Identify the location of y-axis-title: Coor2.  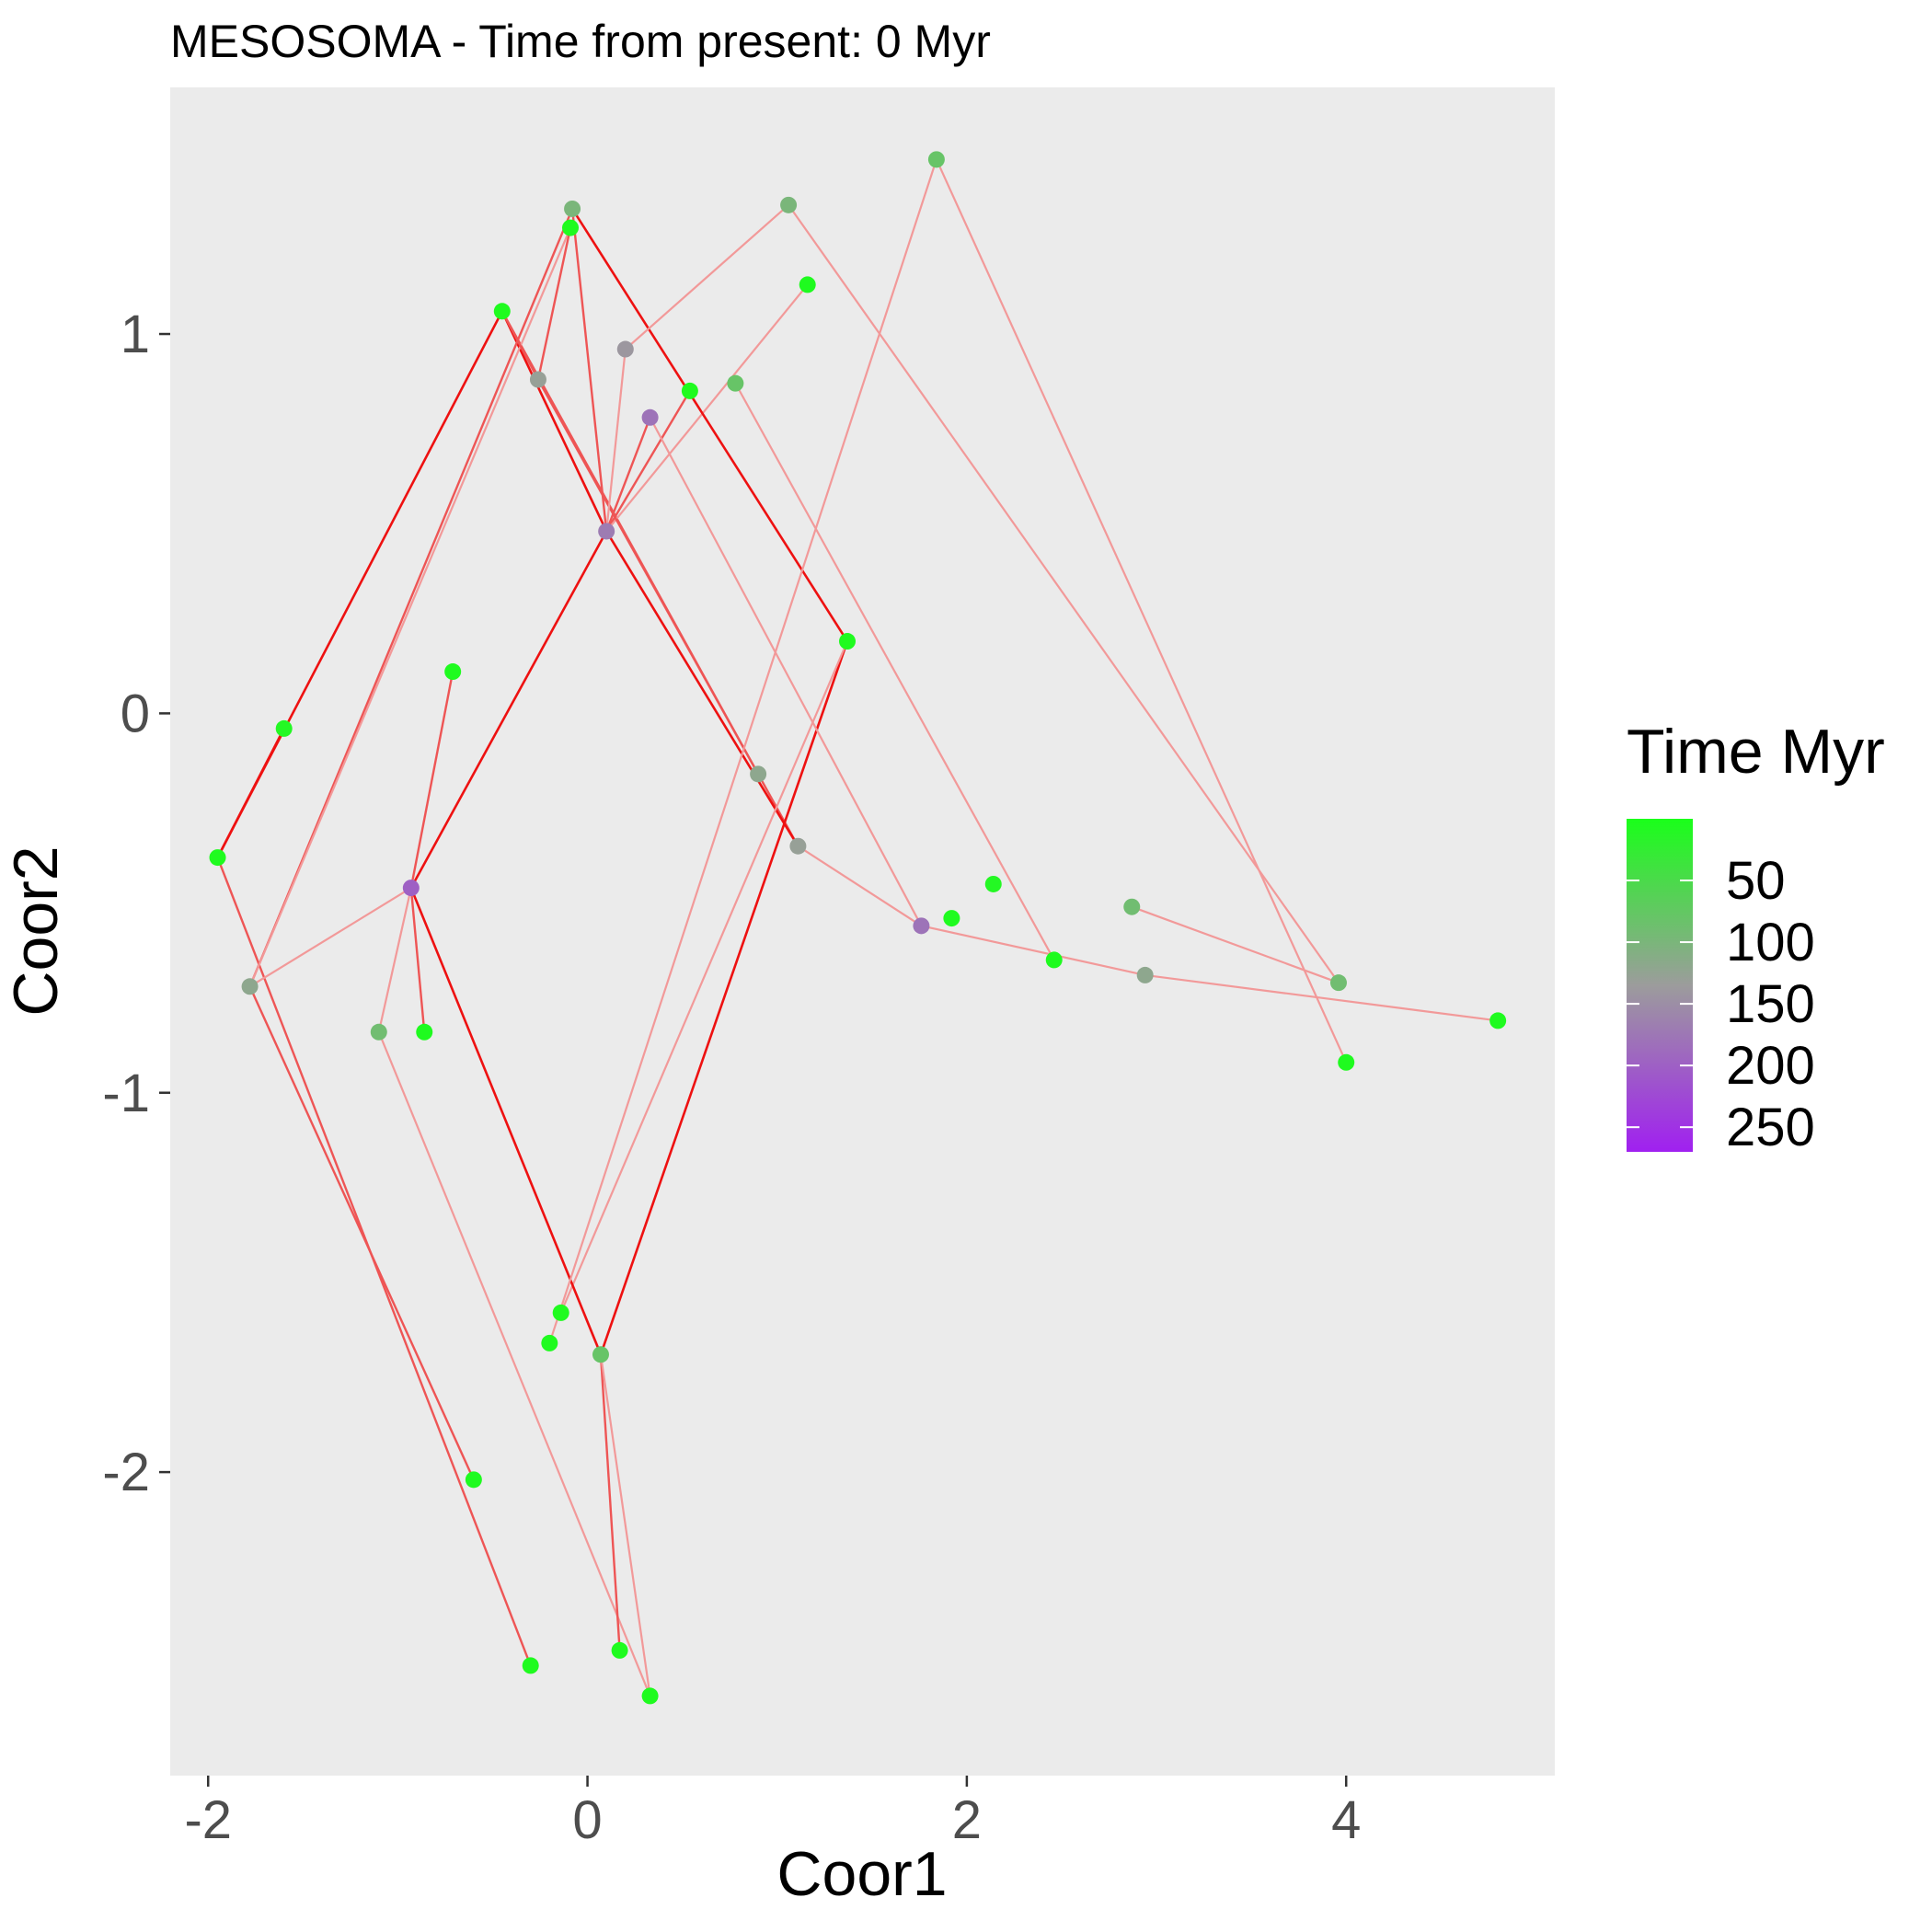
(36, 930).